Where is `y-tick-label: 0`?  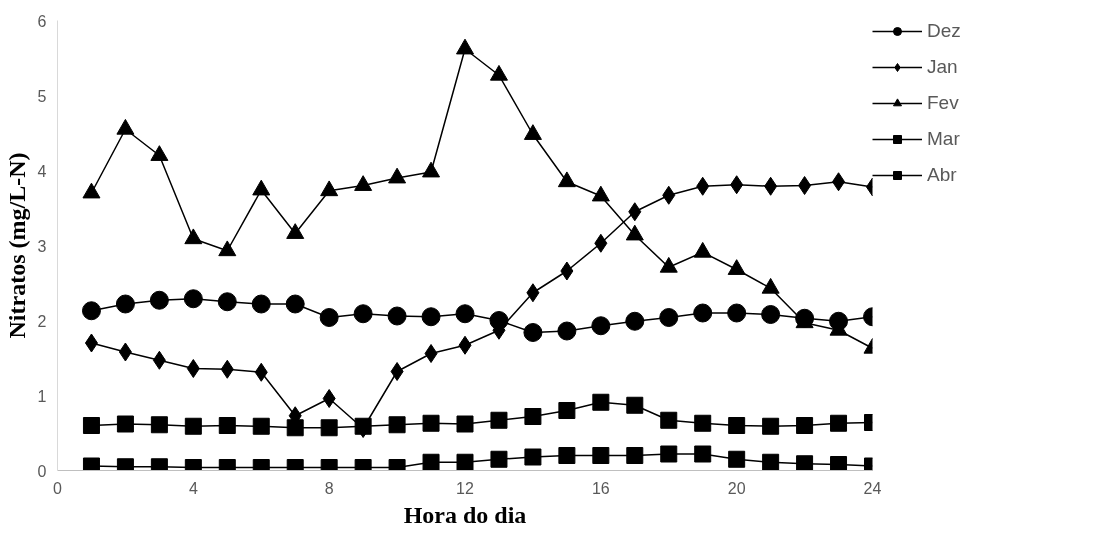
y-tick-label: 0 is located at coordinates (42, 471).